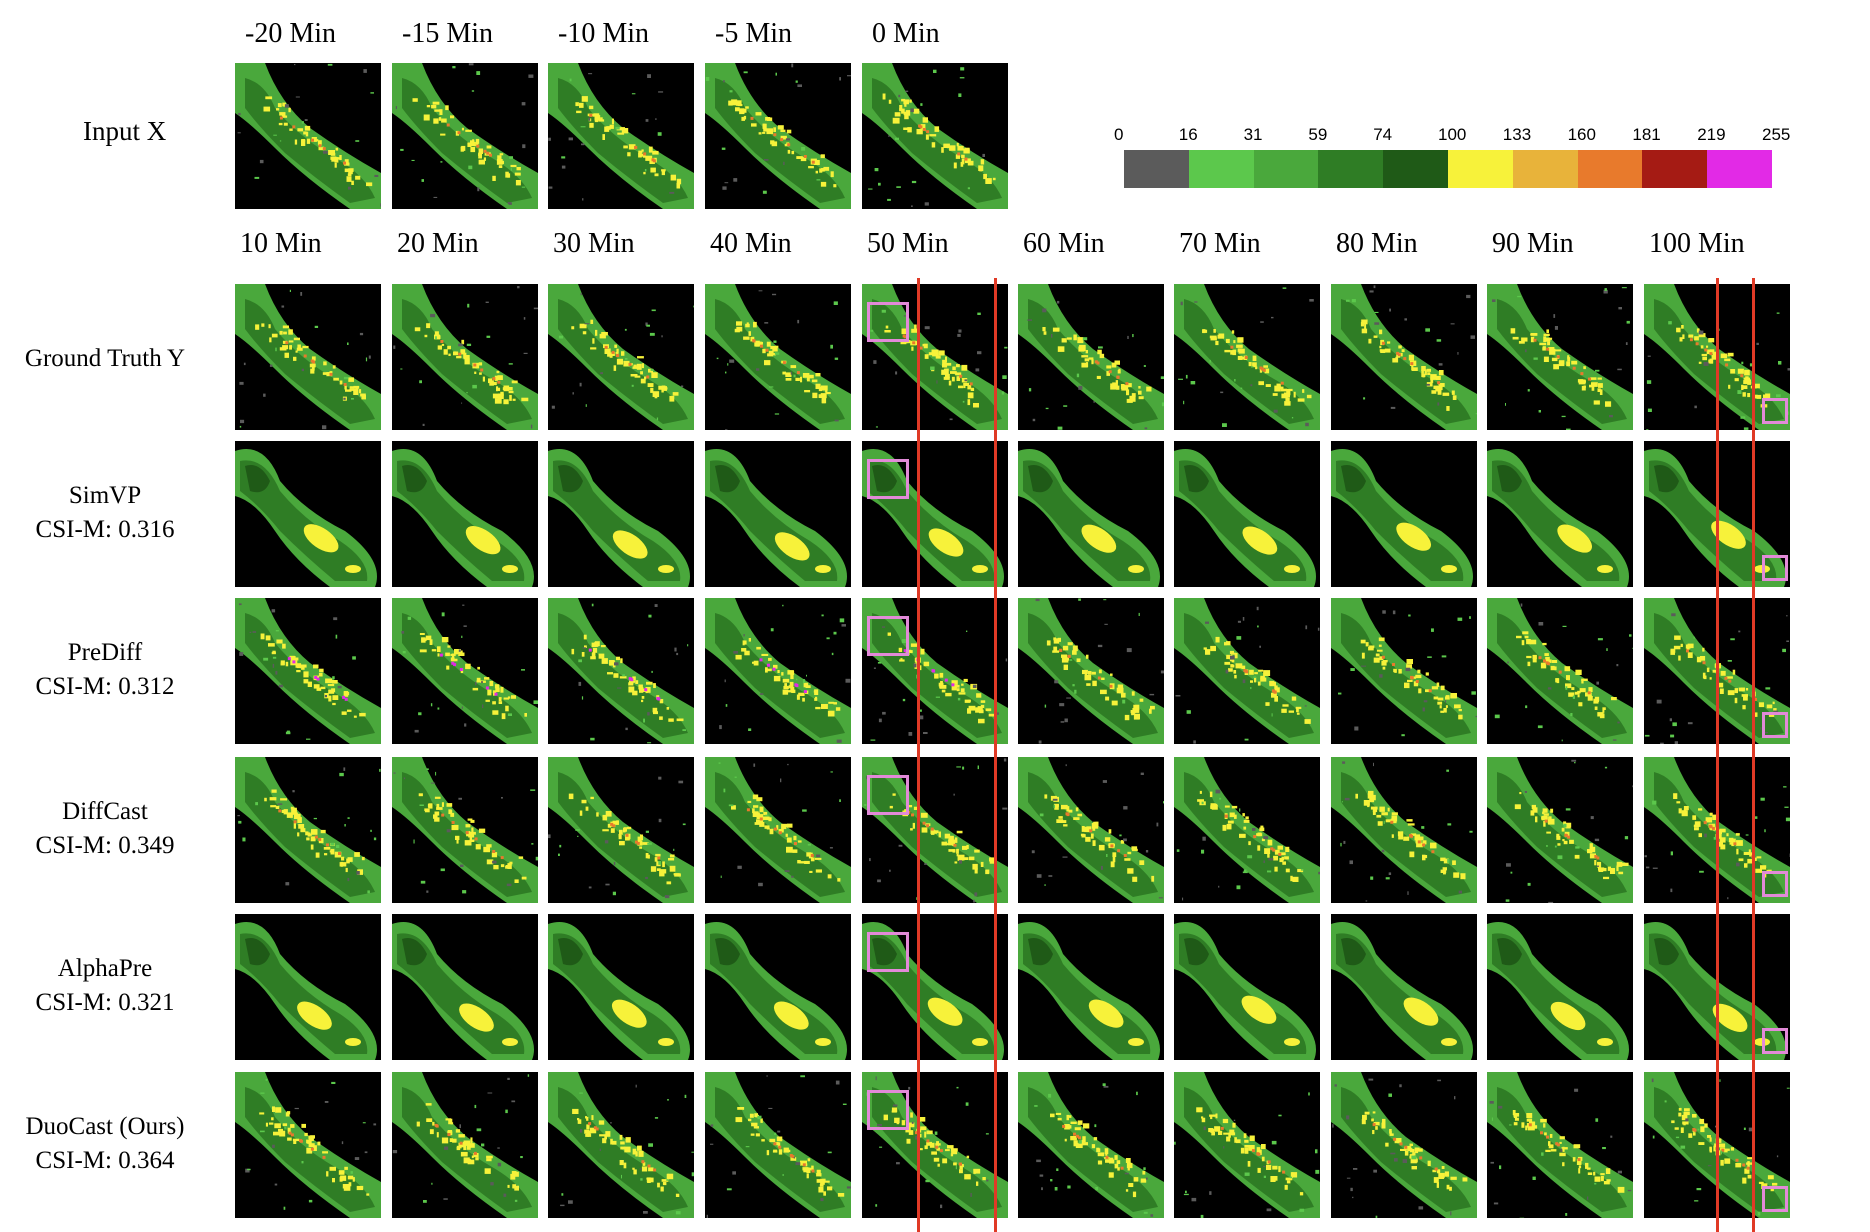 The width and height of the screenshot is (1870, 1232). What do you see at coordinates (603, 33) in the screenshot?
I see `input-time-label: -10 Min` at bounding box center [603, 33].